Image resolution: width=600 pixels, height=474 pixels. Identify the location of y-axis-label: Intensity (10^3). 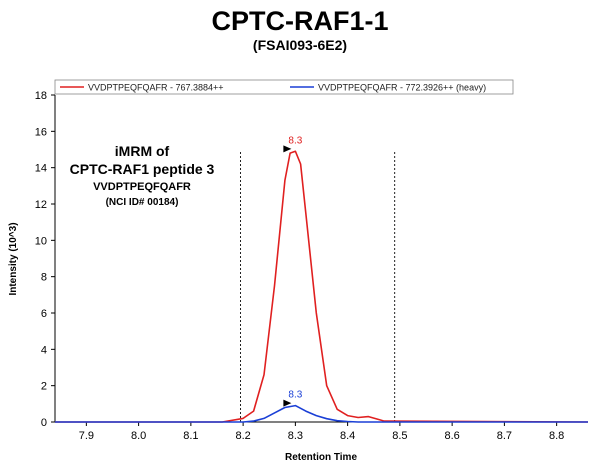
(13, 258).